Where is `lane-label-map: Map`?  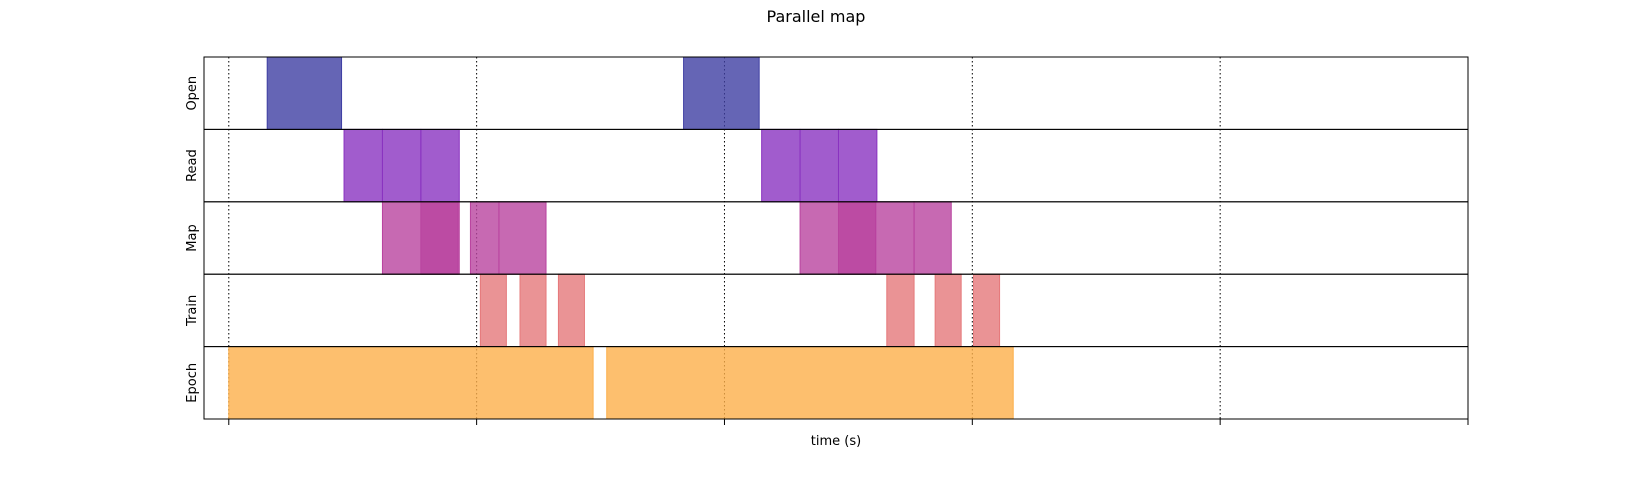 lane-label-map: Map is located at coordinates (192, 237).